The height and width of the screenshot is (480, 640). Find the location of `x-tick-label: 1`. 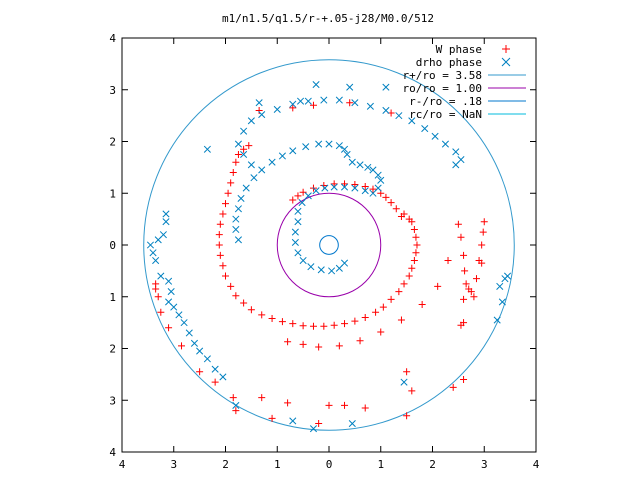

x-tick-label: 1 is located at coordinates (380, 464).